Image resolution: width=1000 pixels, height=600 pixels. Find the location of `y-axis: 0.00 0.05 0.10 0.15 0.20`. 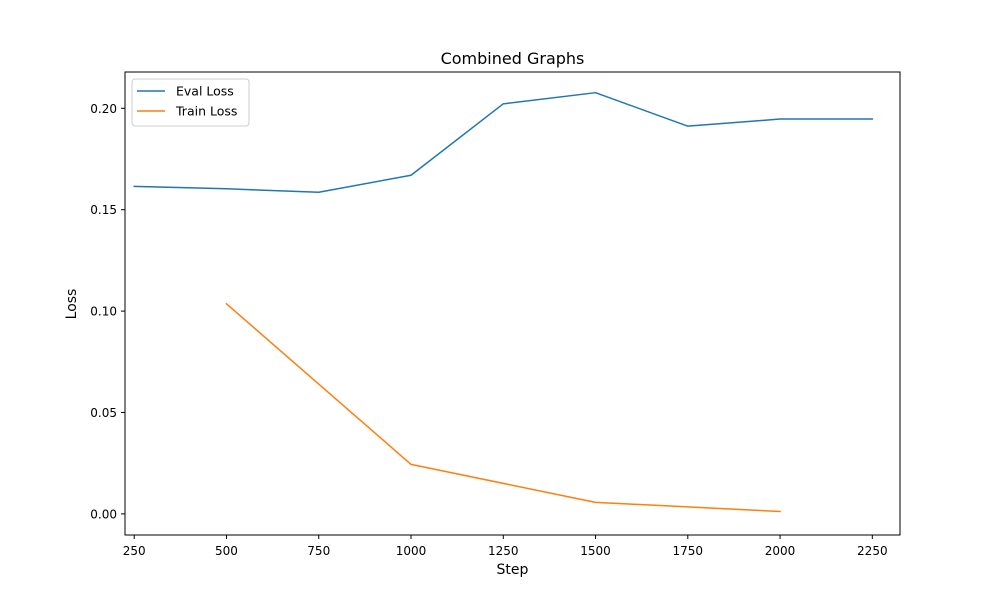

y-axis: 0.00 0.05 0.10 0.15 0.20 is located at coordinates (107, 311).